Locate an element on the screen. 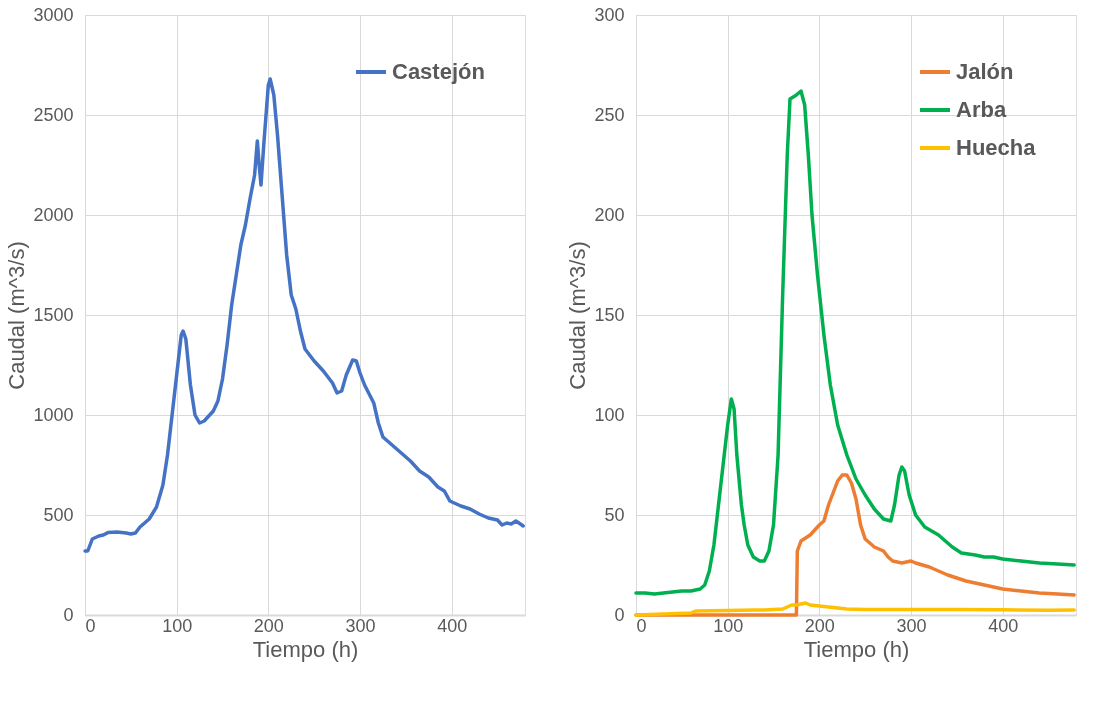 This screenshot has height=709, width=1097. legend-label: Castejón is located at coordinates (438, 71).